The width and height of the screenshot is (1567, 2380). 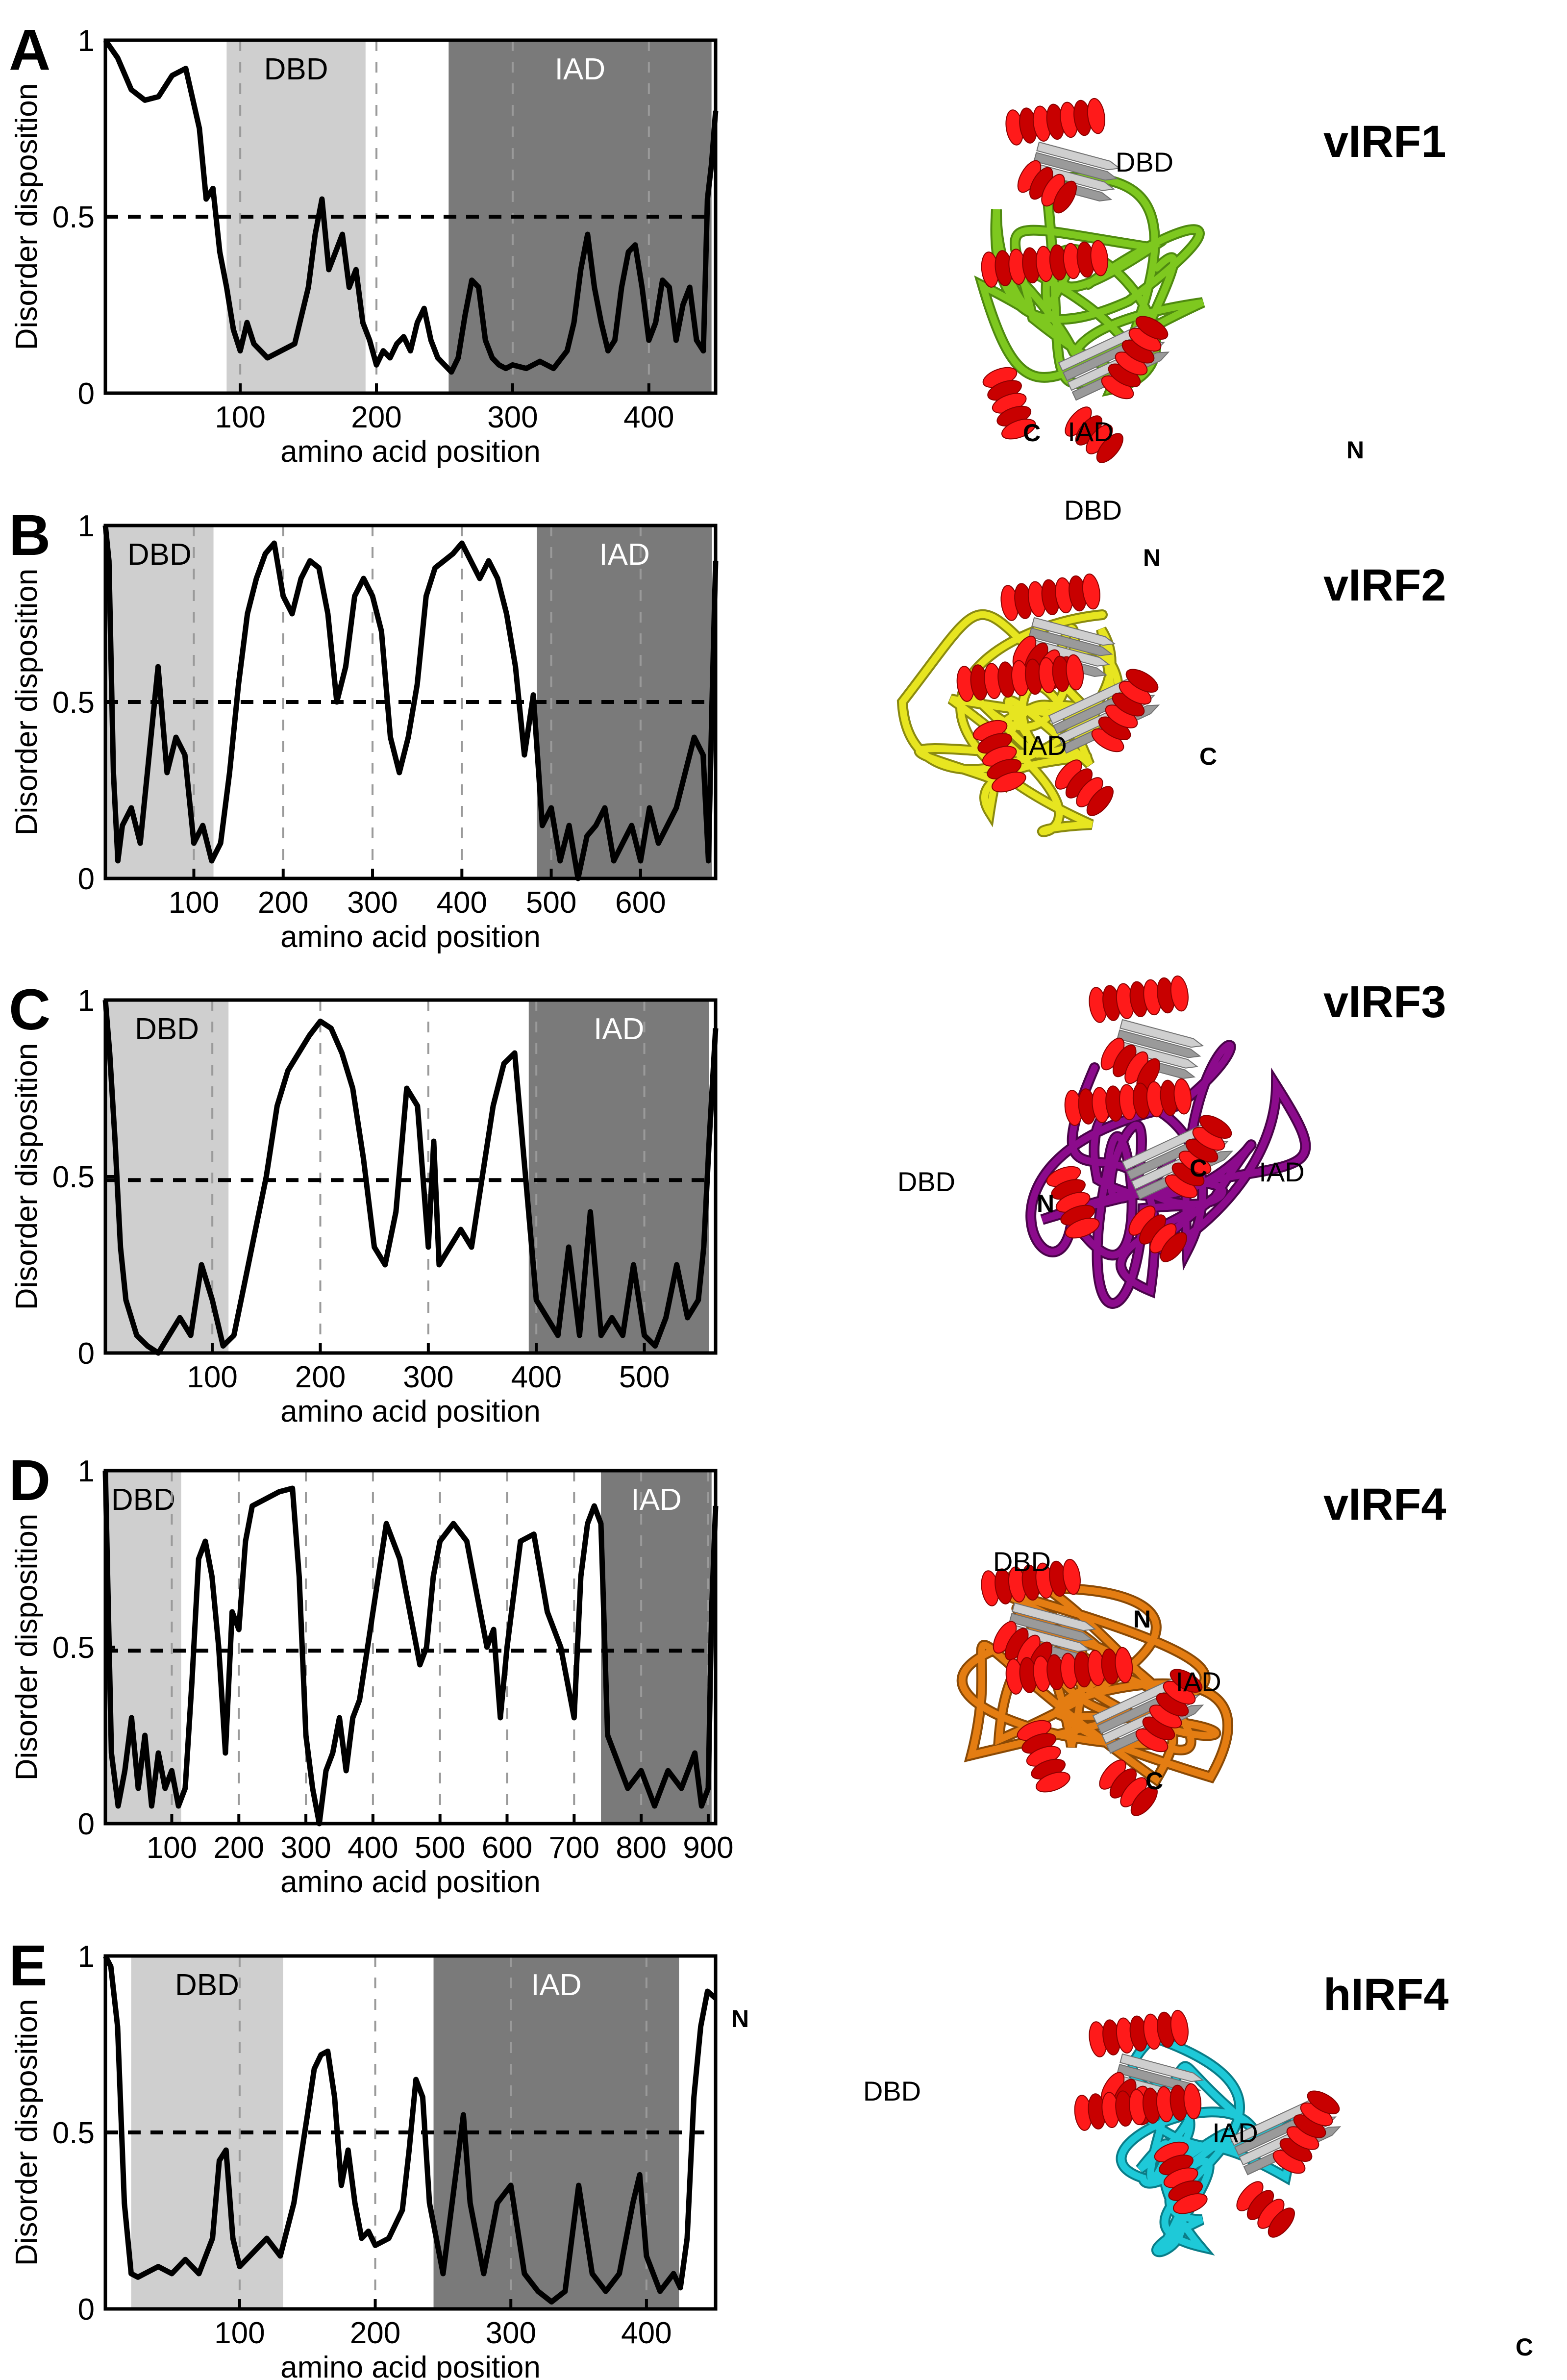 What do you see at coordinates (321, 1377) in the screenshot?
I see `x-tick-label: 200` at bounding box center [321, 1377].